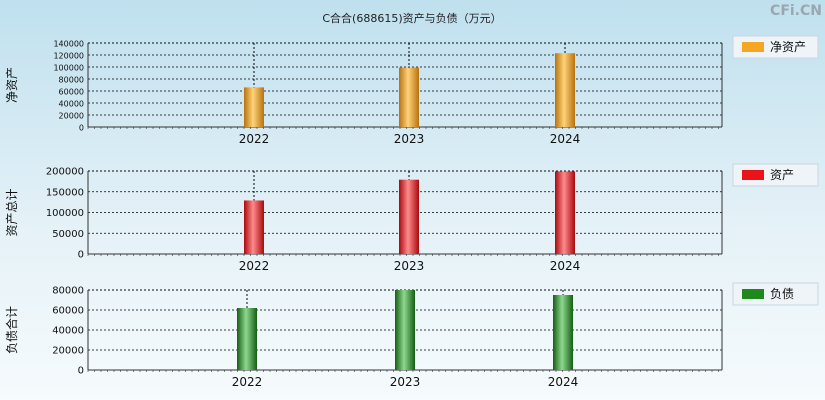 The width and height of the screenshot is (825, 400). Describe the element at coordinates (11, 330) in the screenshot. I see `y-axis-label: 负债合计` at that location.